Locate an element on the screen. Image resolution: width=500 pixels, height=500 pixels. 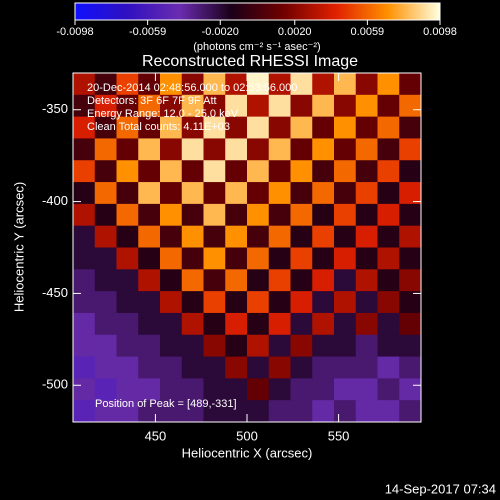
x-tick-label: 500 is located at coordinates (247, 435).